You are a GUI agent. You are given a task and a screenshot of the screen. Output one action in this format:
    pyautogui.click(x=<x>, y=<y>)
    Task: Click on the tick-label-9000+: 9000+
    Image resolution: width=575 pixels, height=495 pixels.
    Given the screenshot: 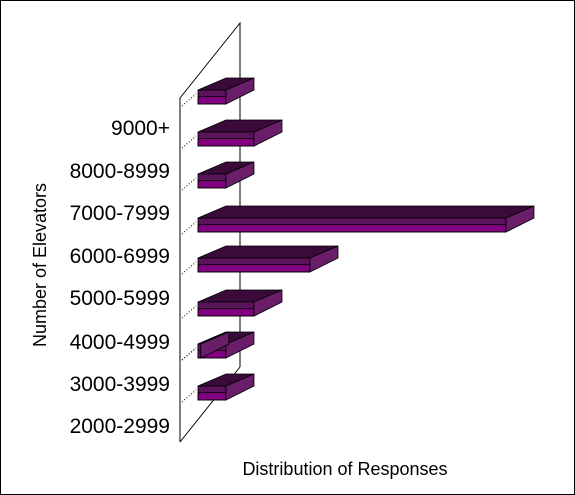 What is the action you would take?
    pyautogui.click(x=140, y=128)
    